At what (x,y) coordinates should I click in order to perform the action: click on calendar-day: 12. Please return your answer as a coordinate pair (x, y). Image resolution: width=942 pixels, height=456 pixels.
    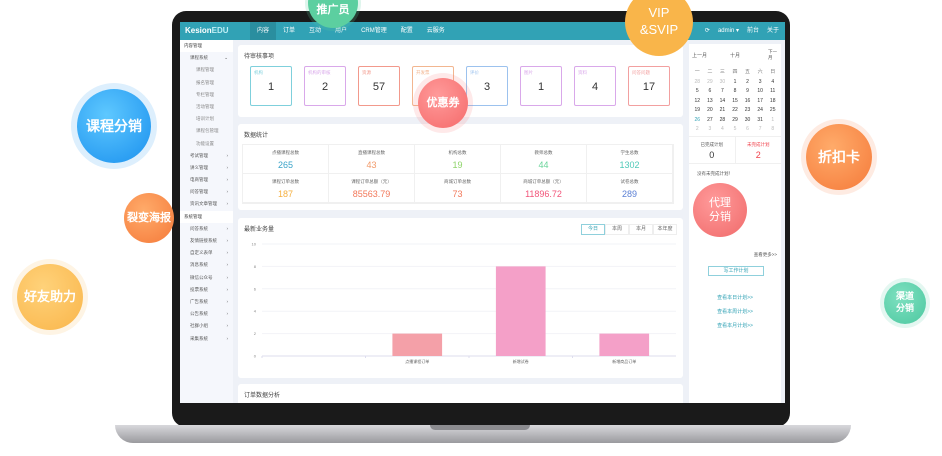
    Looking at the image, I should click on (697, 100).